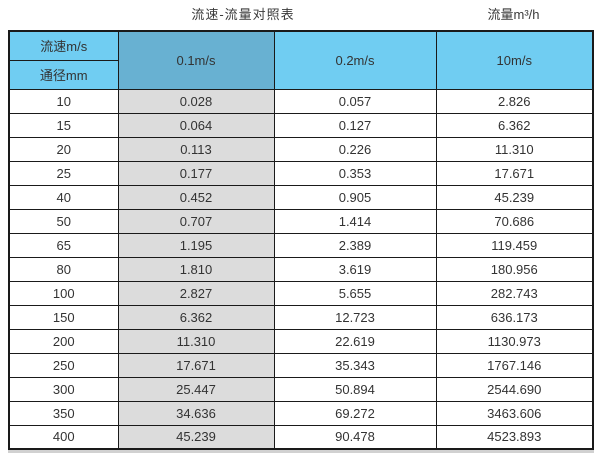  What do you see at coordinates (355, 221) in the screenshot?
I see `cell-flow-0-2ms: 1.414` at bounding box center [355, 221].